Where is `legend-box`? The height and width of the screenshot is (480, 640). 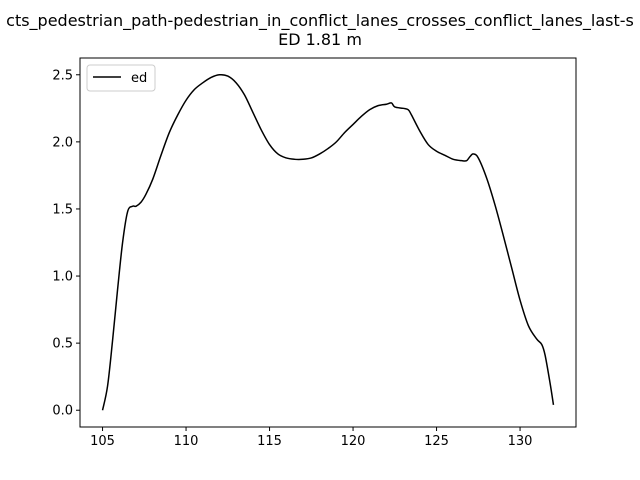 legend-box is located at coordinates (121, 78).